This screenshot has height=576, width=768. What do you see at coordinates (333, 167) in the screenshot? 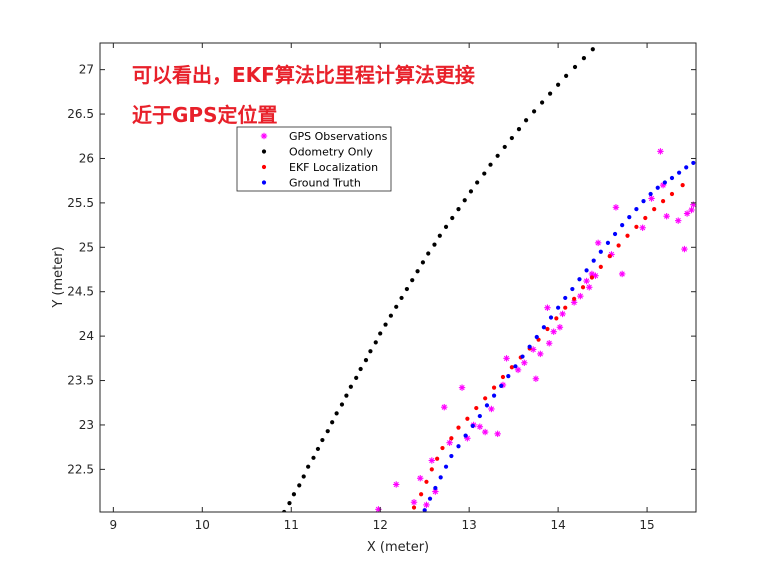
I see `legend-label-ekf-localization: EKF Localization` at bounding box center [333, 167].